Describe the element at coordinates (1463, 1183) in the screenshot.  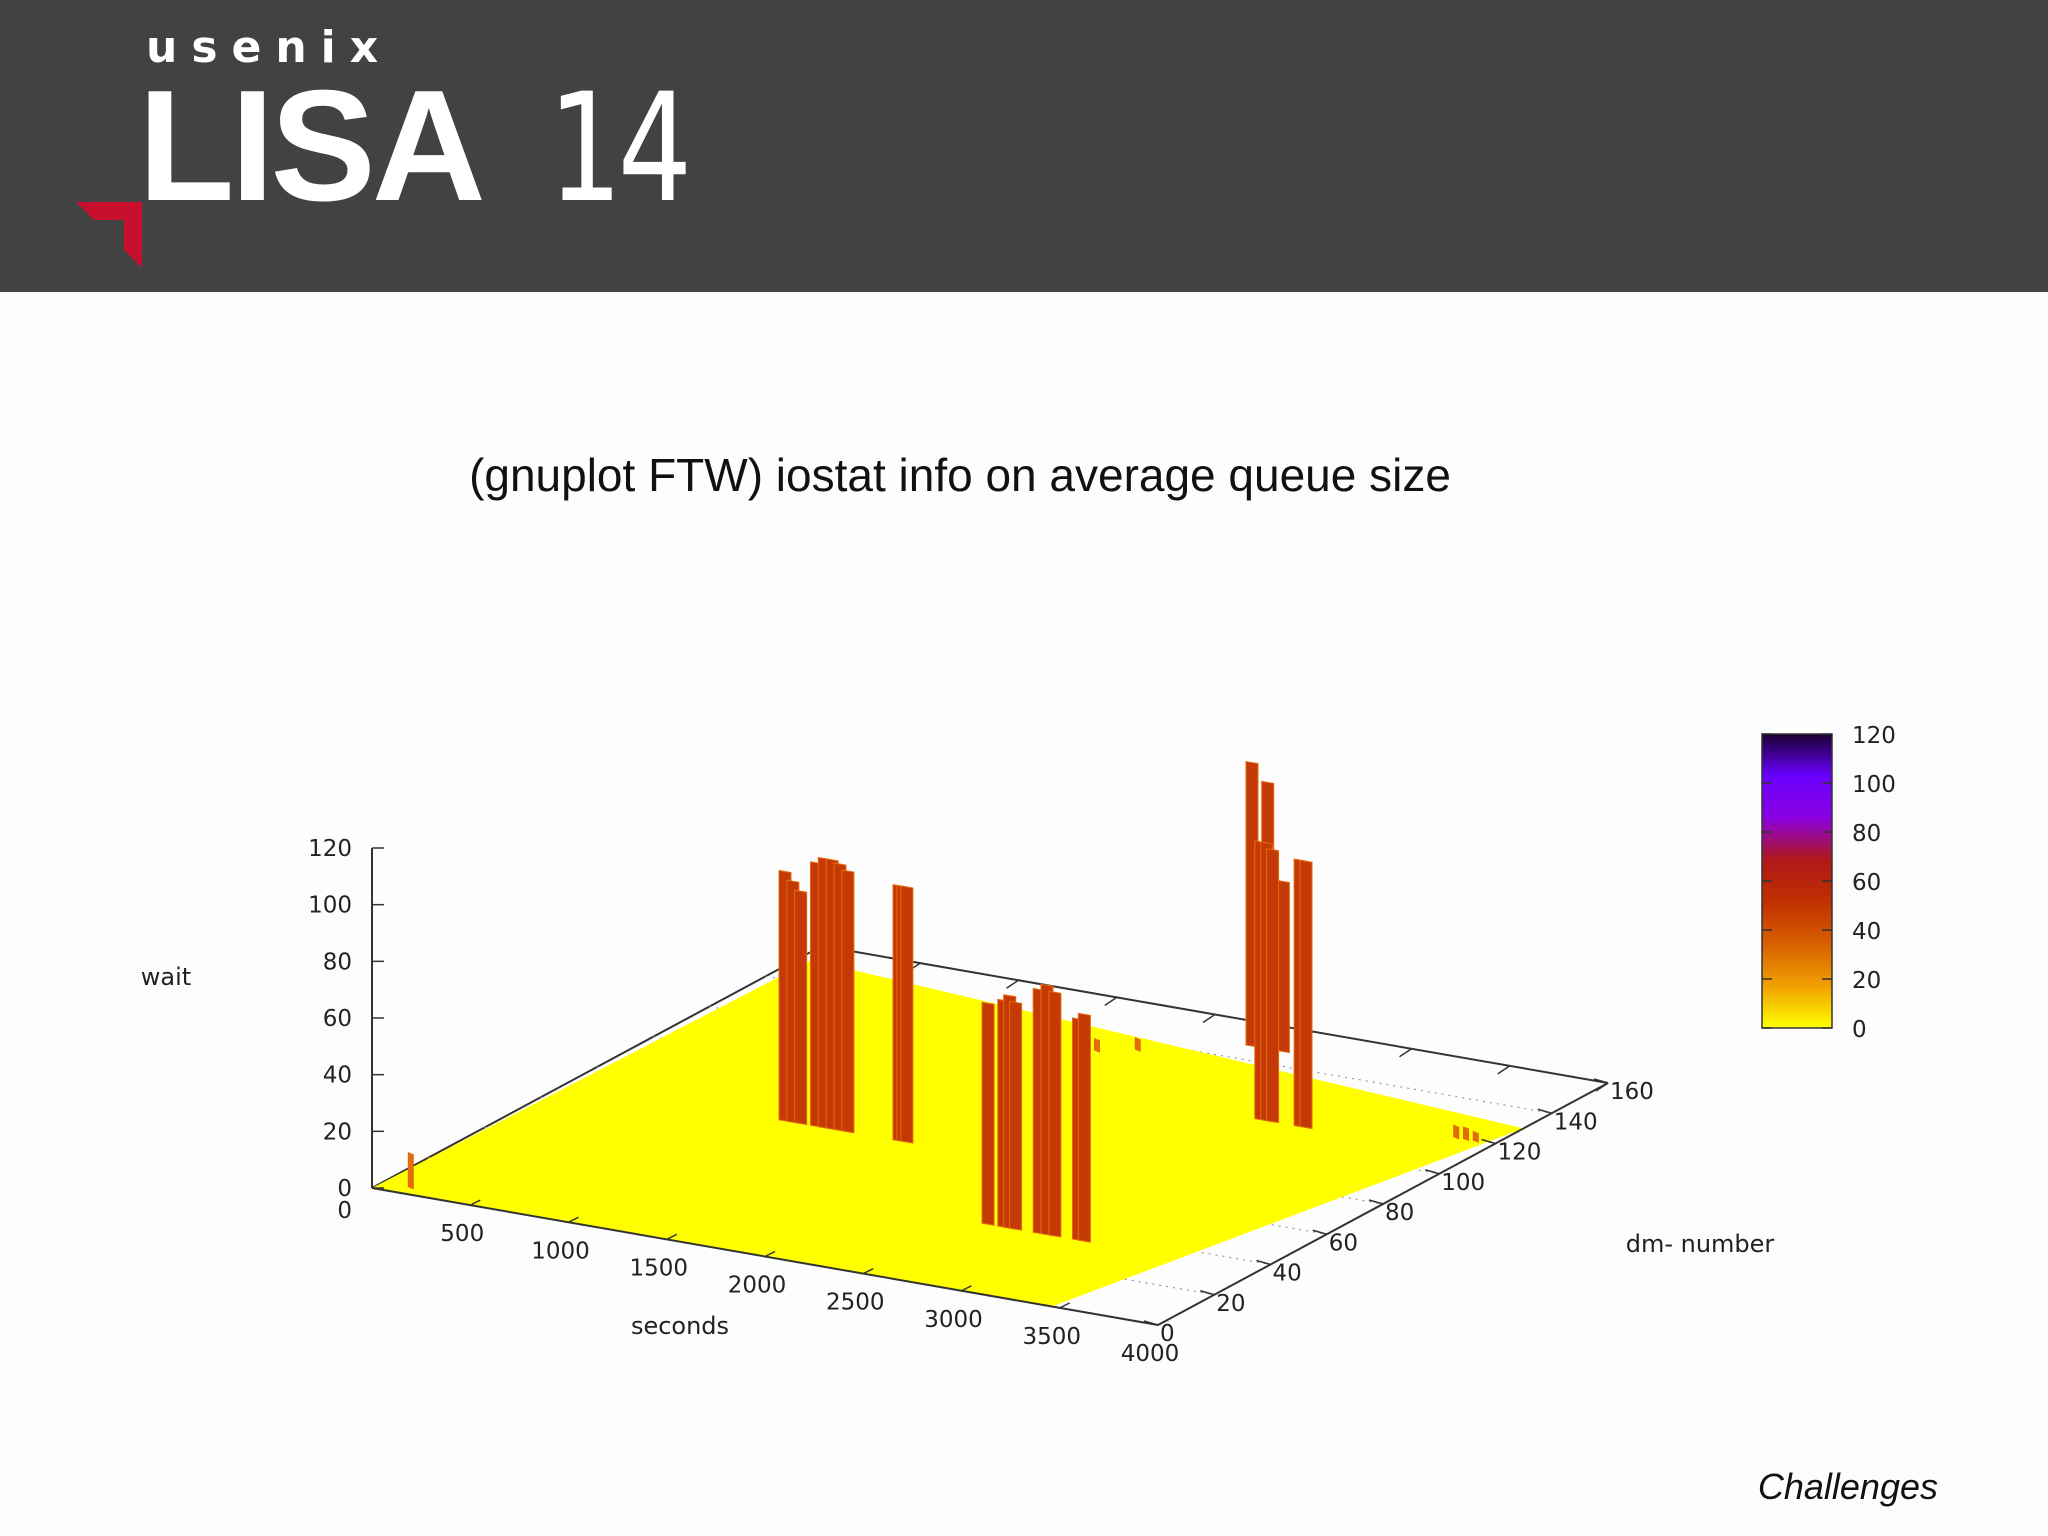
I see `y-tick-label: 100` at that location.